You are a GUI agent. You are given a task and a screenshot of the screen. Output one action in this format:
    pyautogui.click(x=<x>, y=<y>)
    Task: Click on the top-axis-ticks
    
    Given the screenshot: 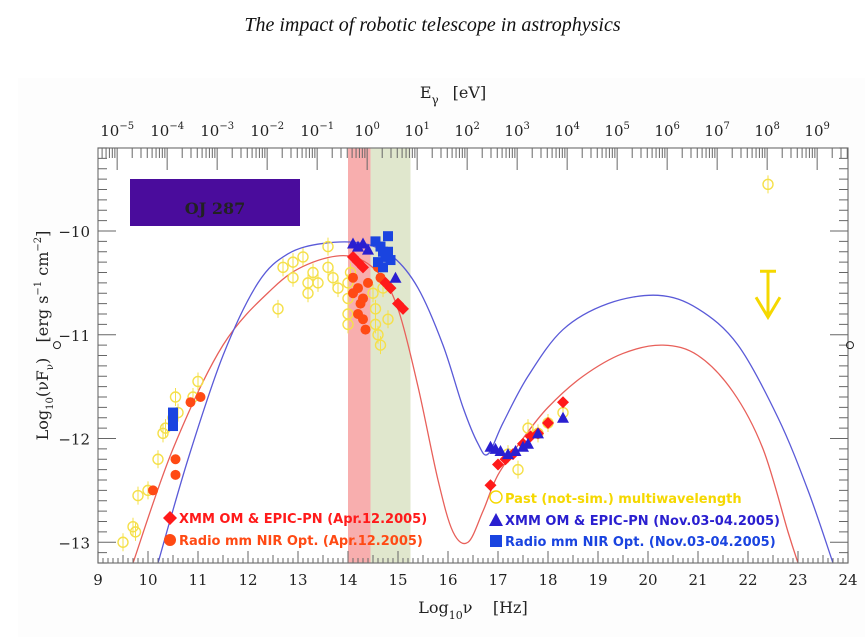 What is the action you would take?
    pyautogui.click(x=474, y=159)
    